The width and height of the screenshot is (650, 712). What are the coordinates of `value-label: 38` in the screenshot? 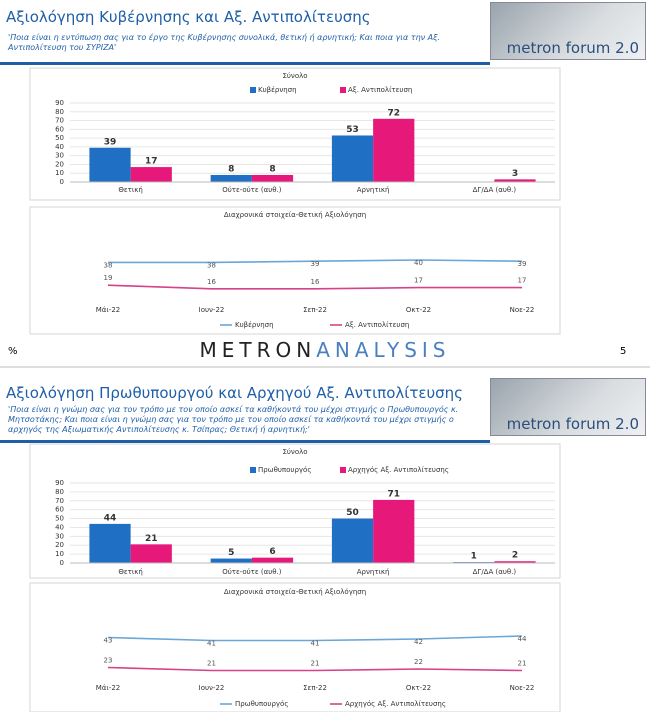 It's located at (108, 265).